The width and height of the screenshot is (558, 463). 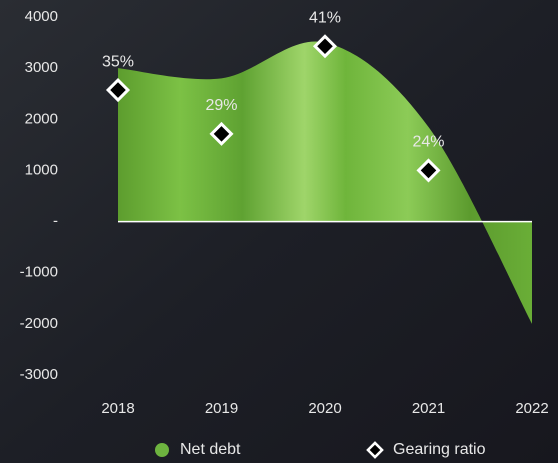 What do you see at coordinates (118, 61) in the screenshot?
I see `data-label: 35%` at bounding box center [118, 61].